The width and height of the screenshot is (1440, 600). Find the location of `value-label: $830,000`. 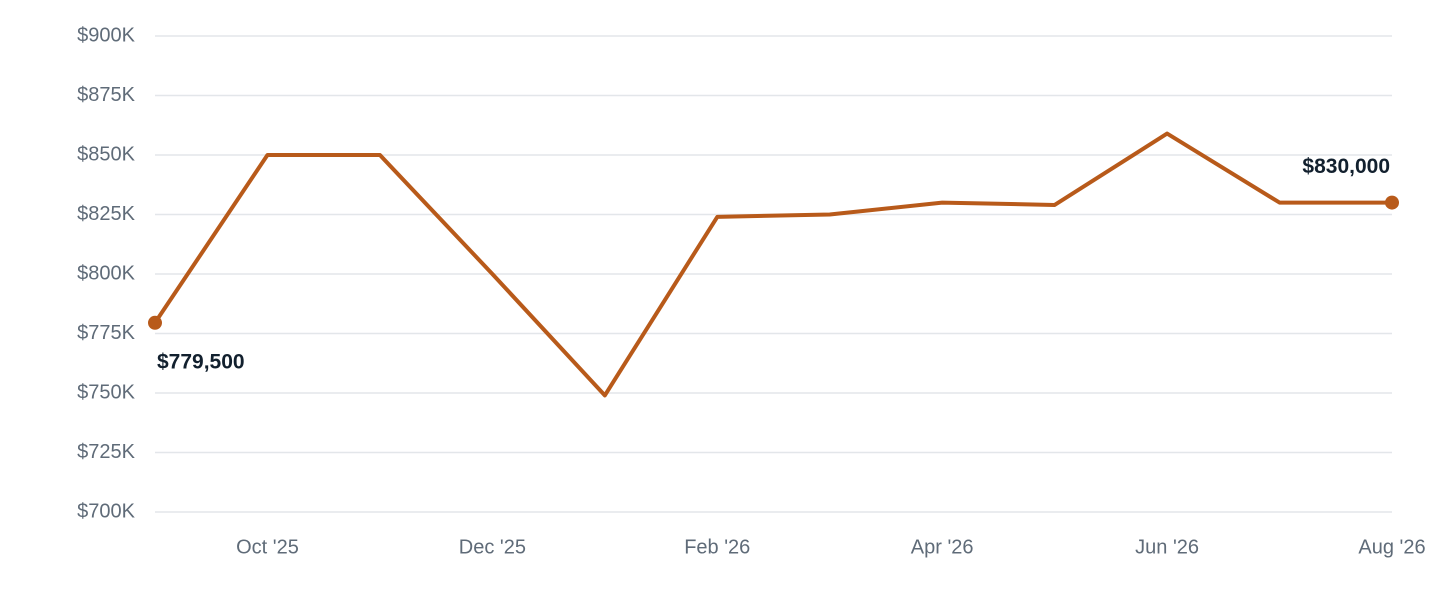

value-label: $830,000 is located at coordinates (1346, 166).